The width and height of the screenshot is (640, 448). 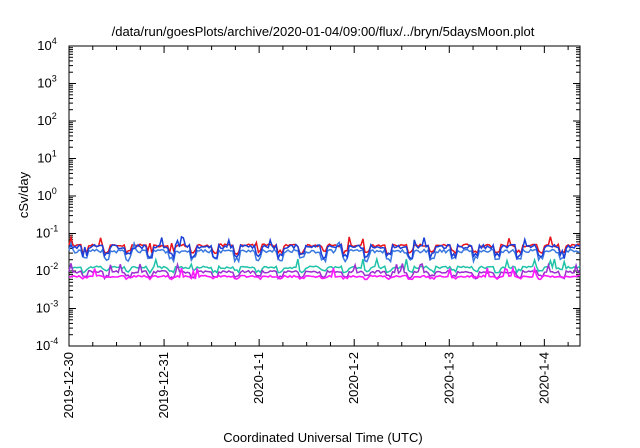 What do you see at coordinates (54, 304) in the screenshot?
I see `y-tick-exponent: -3` at bounding box center [54, 304].